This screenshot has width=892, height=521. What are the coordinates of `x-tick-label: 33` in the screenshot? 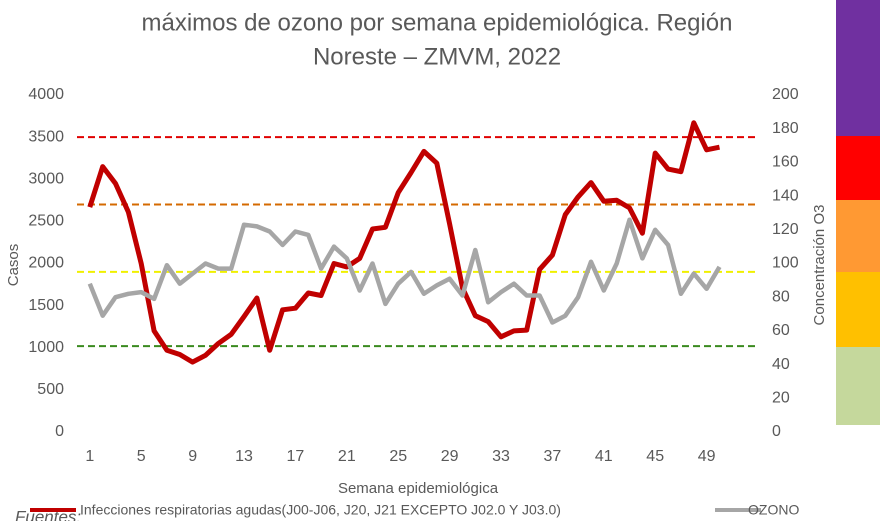 It's located at (501, 456).